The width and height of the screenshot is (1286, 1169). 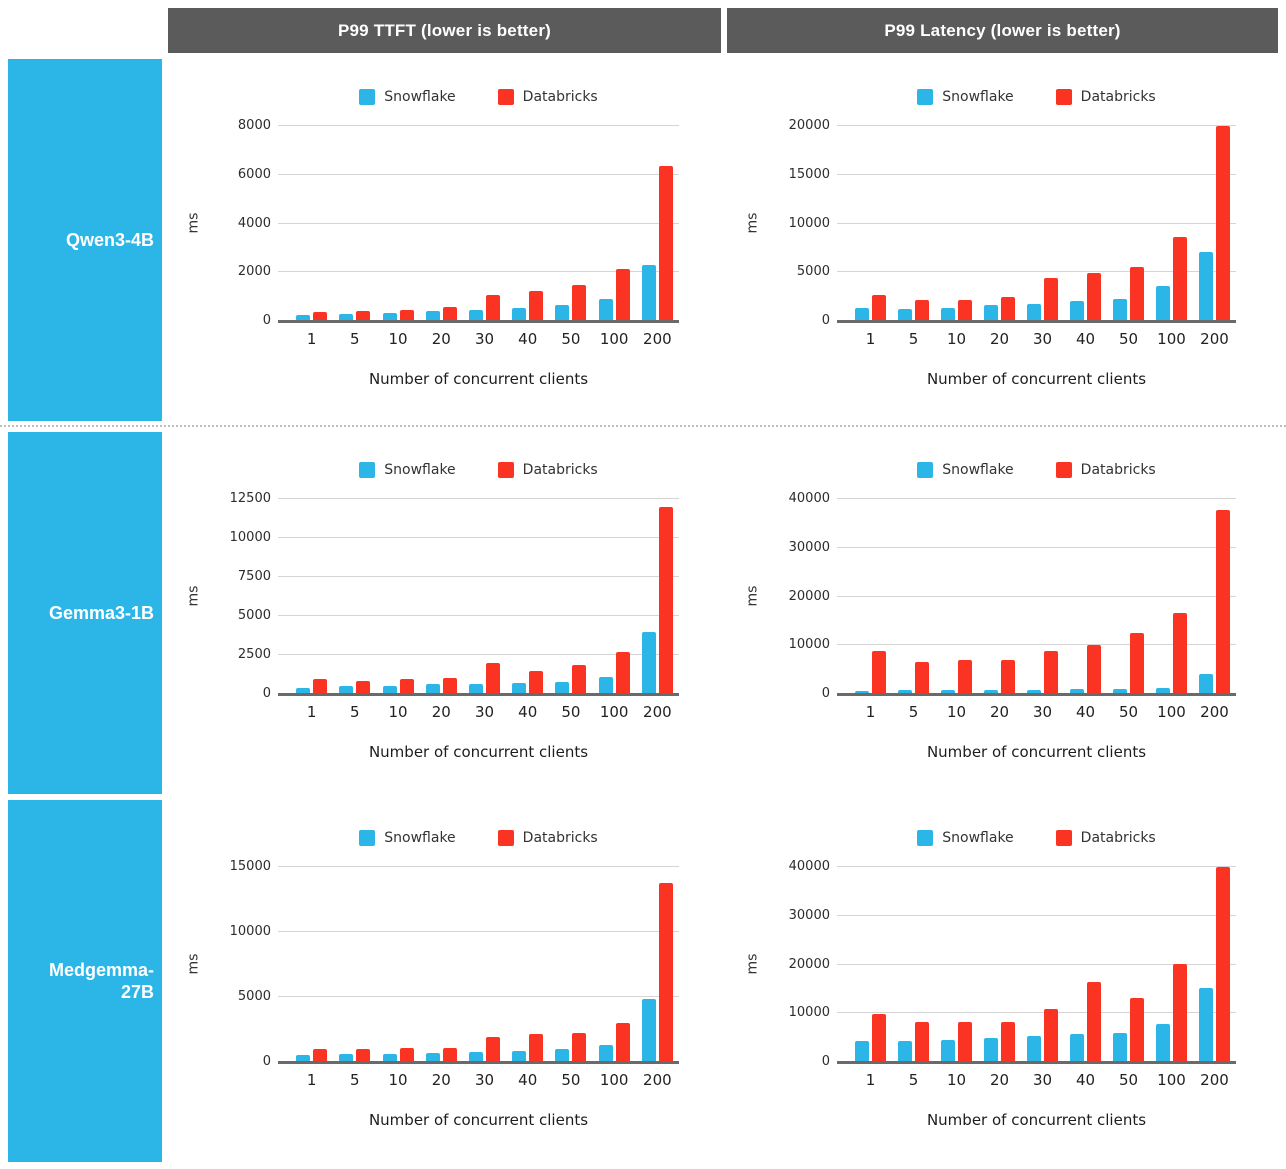 I want to click on x-tick-label: 1, so click(x=870, y=712).